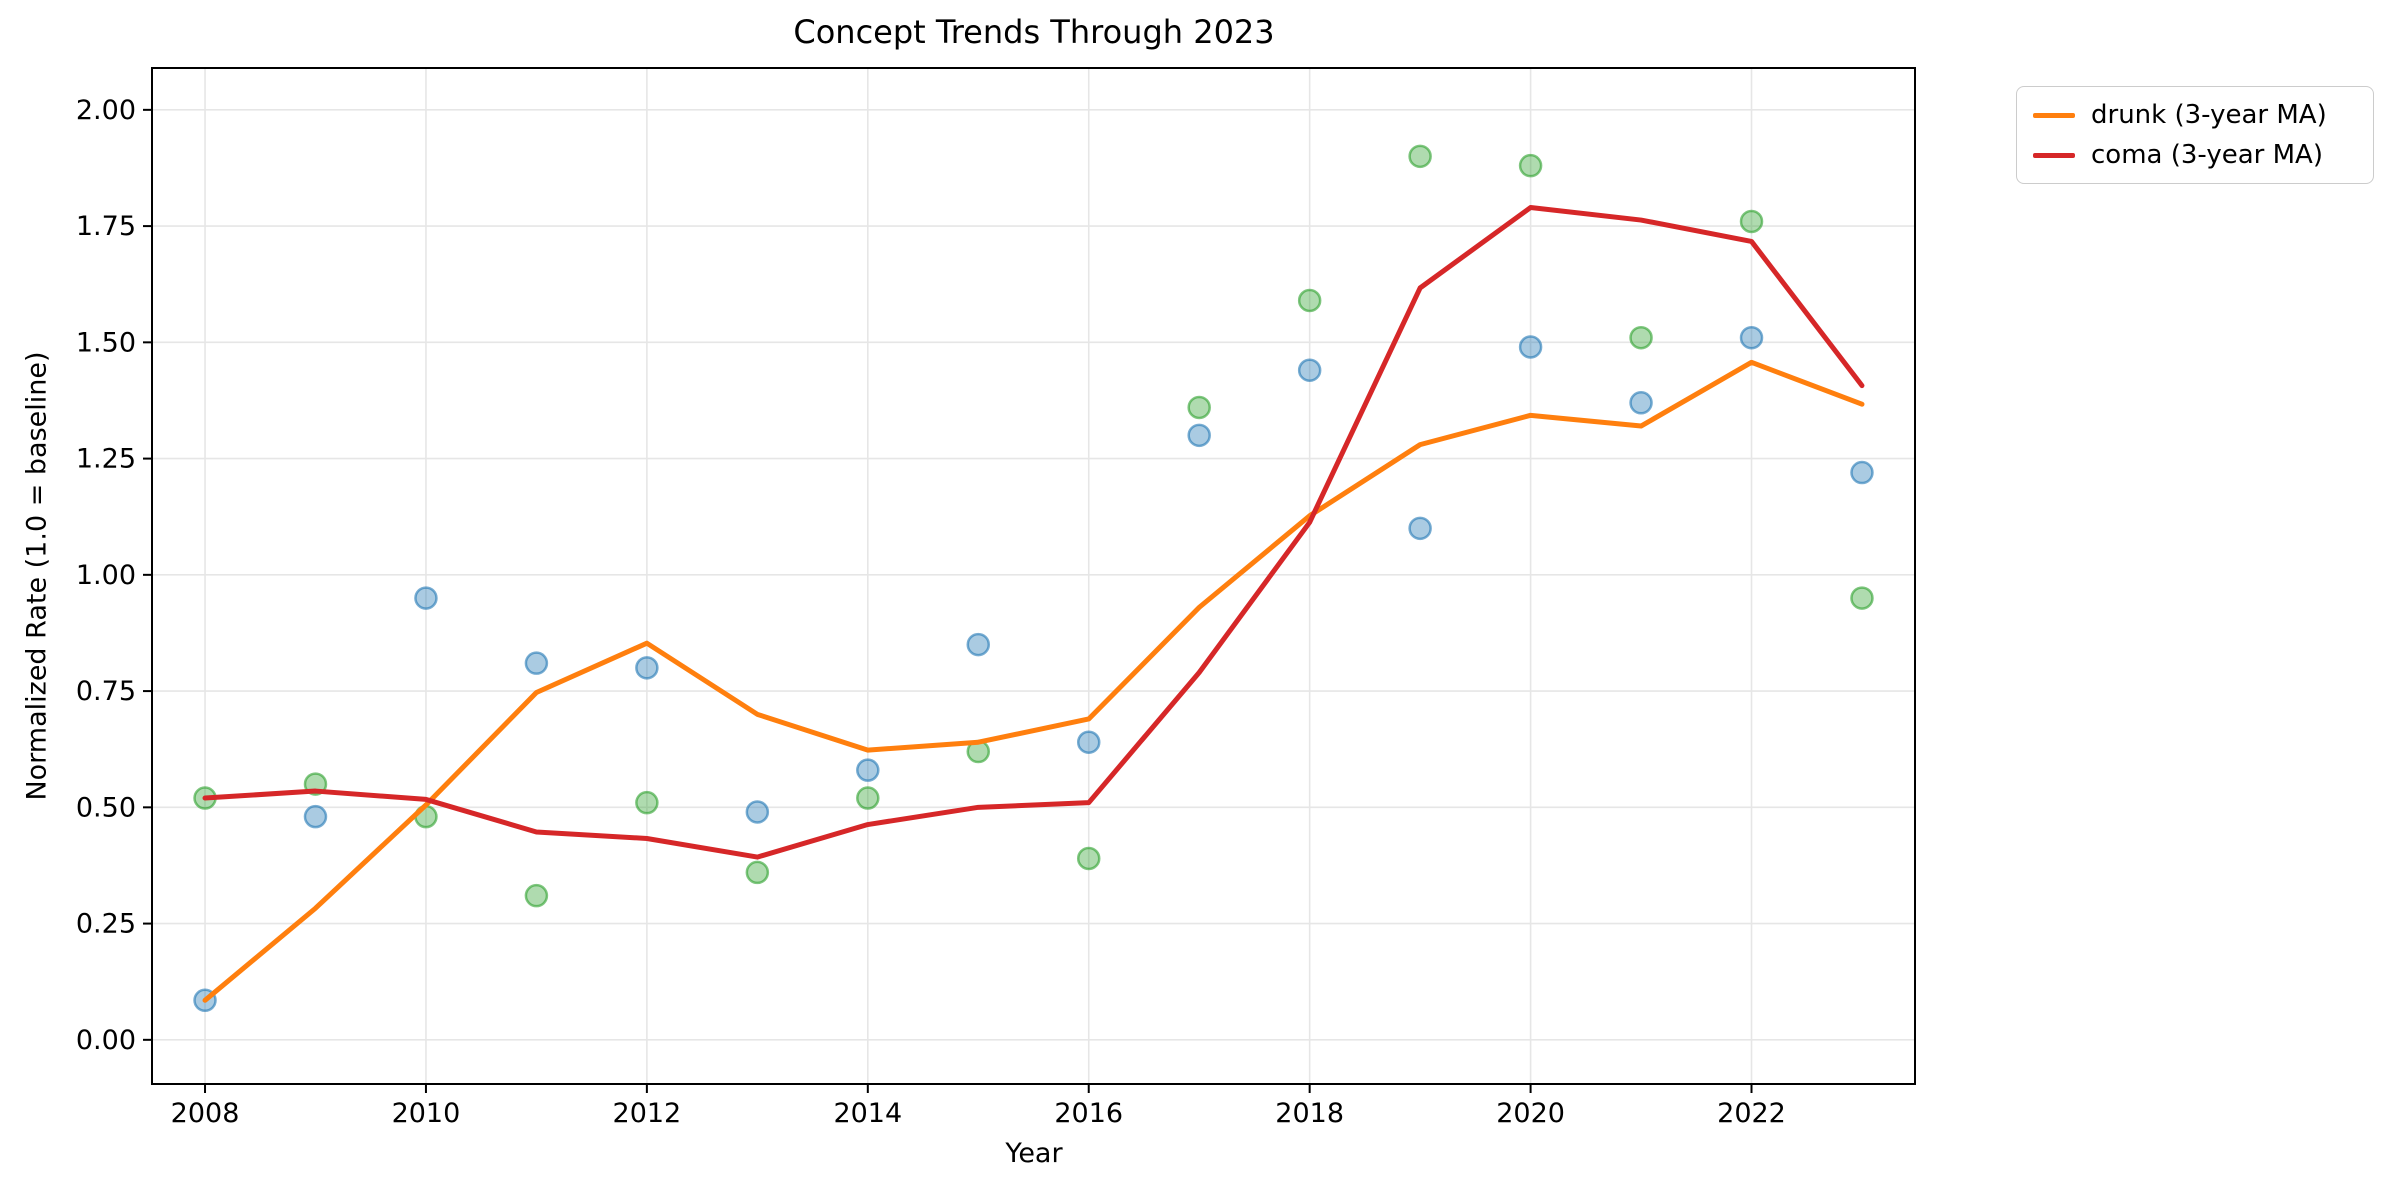  What do you see at coordinates (2195, 135) in the screenshot?
I see `legend: drunk (3-year MA) coma (3-year MA)` at bounding box center [2195, 135].